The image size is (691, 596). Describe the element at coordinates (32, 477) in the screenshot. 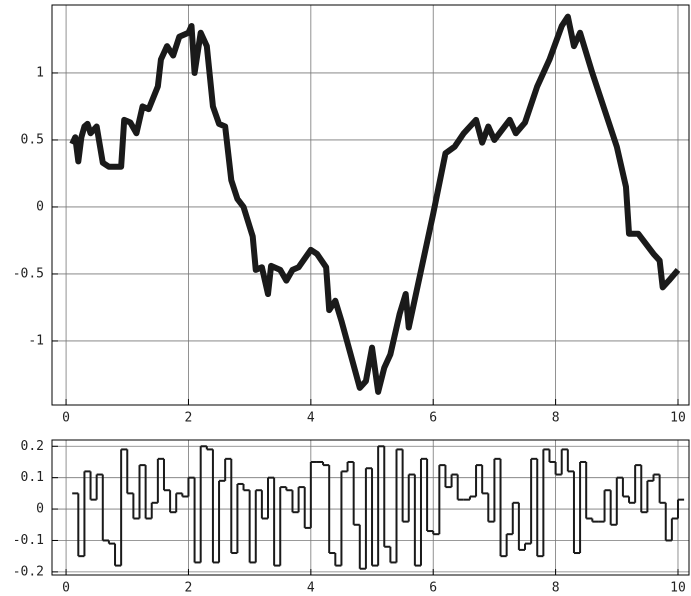

I see `y-tick-label: 0.1` at that location.